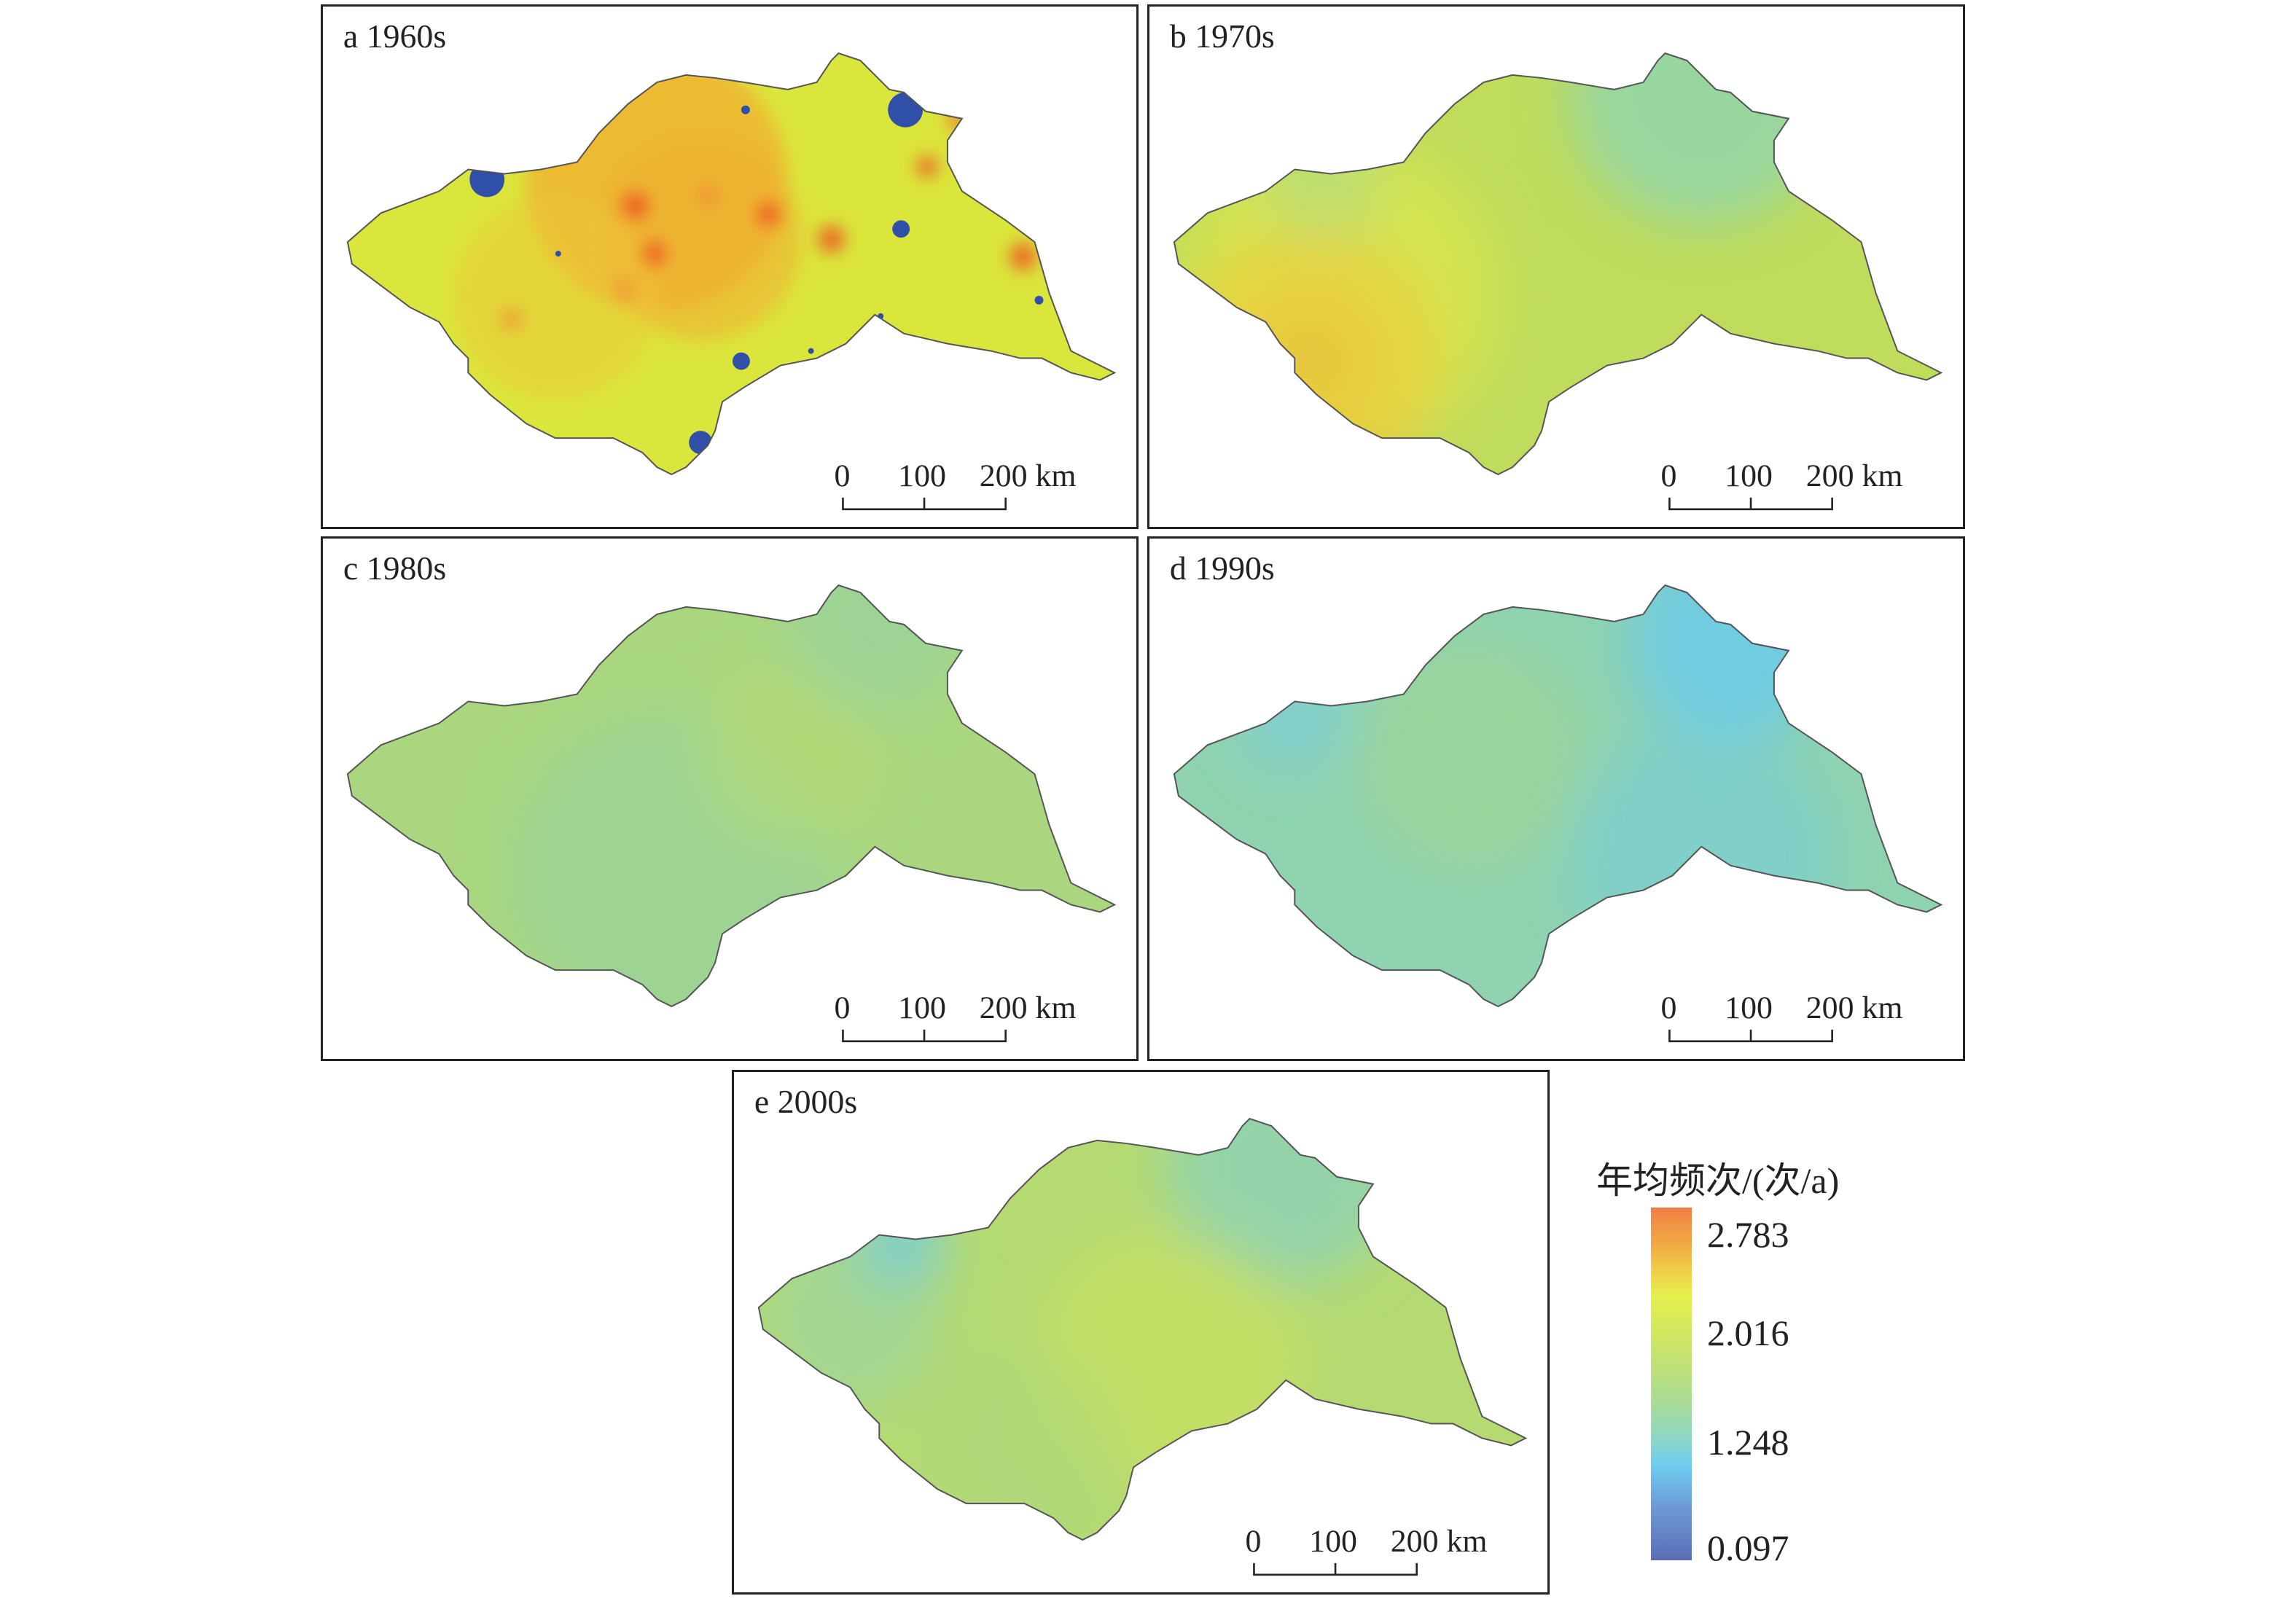 This screenshot has height=1604, width=2296. Describe the element at coordinates (394, 568) in the screenshot. I see `panel-label: c 1980s` at that location.